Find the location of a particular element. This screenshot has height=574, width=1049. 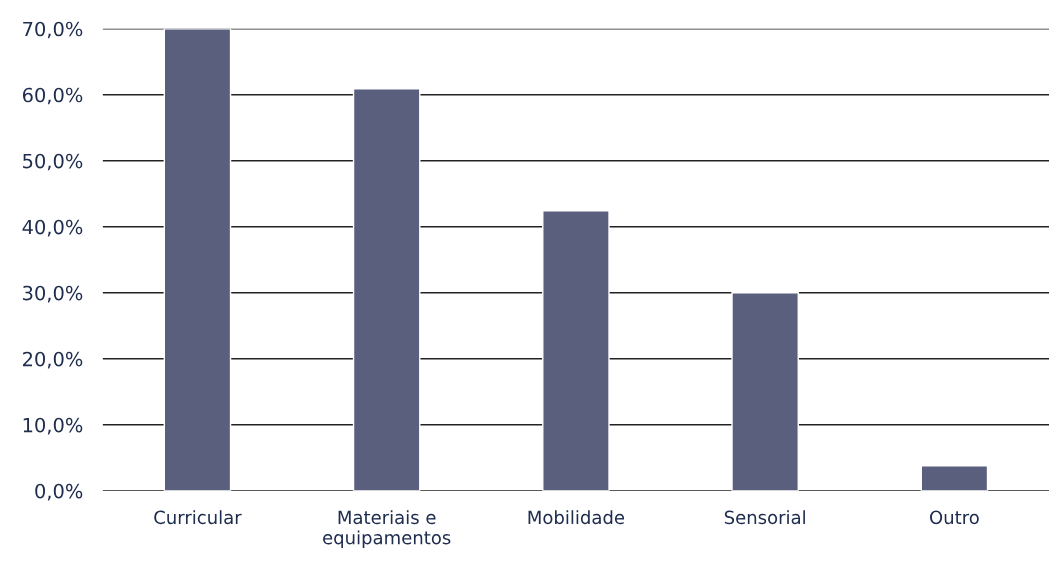

y-tick-label: 70,0% is located at coordinates (53, 30).